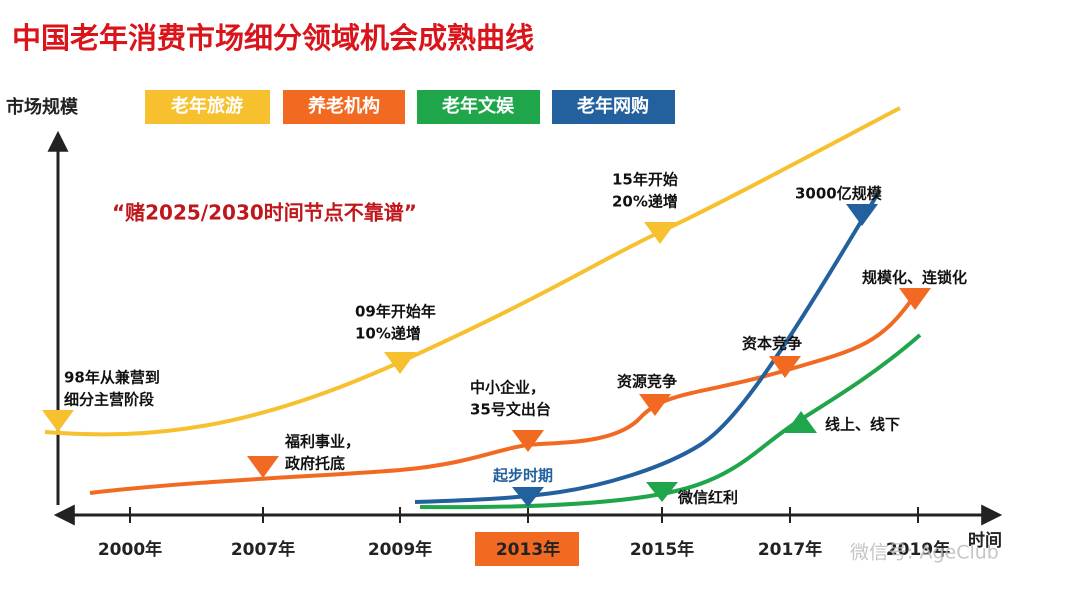  I want to click on annotation: 政府托底, so click(315, 464).